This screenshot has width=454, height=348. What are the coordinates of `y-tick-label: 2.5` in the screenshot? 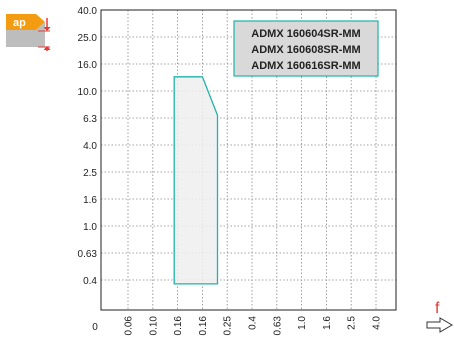 It's located at (90, 173).